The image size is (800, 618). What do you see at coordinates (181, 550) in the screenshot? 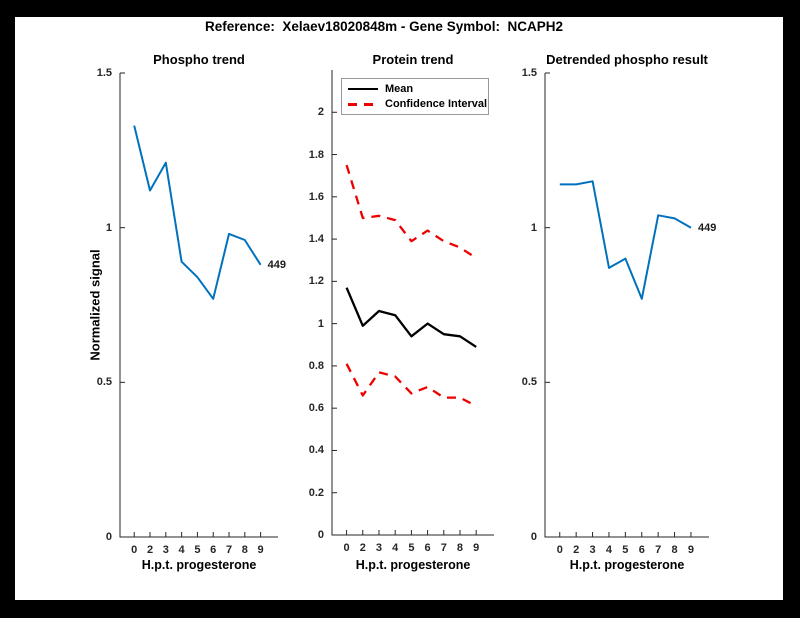
I see `x-tick-label-0: 4` at bounding box center [181, 550].